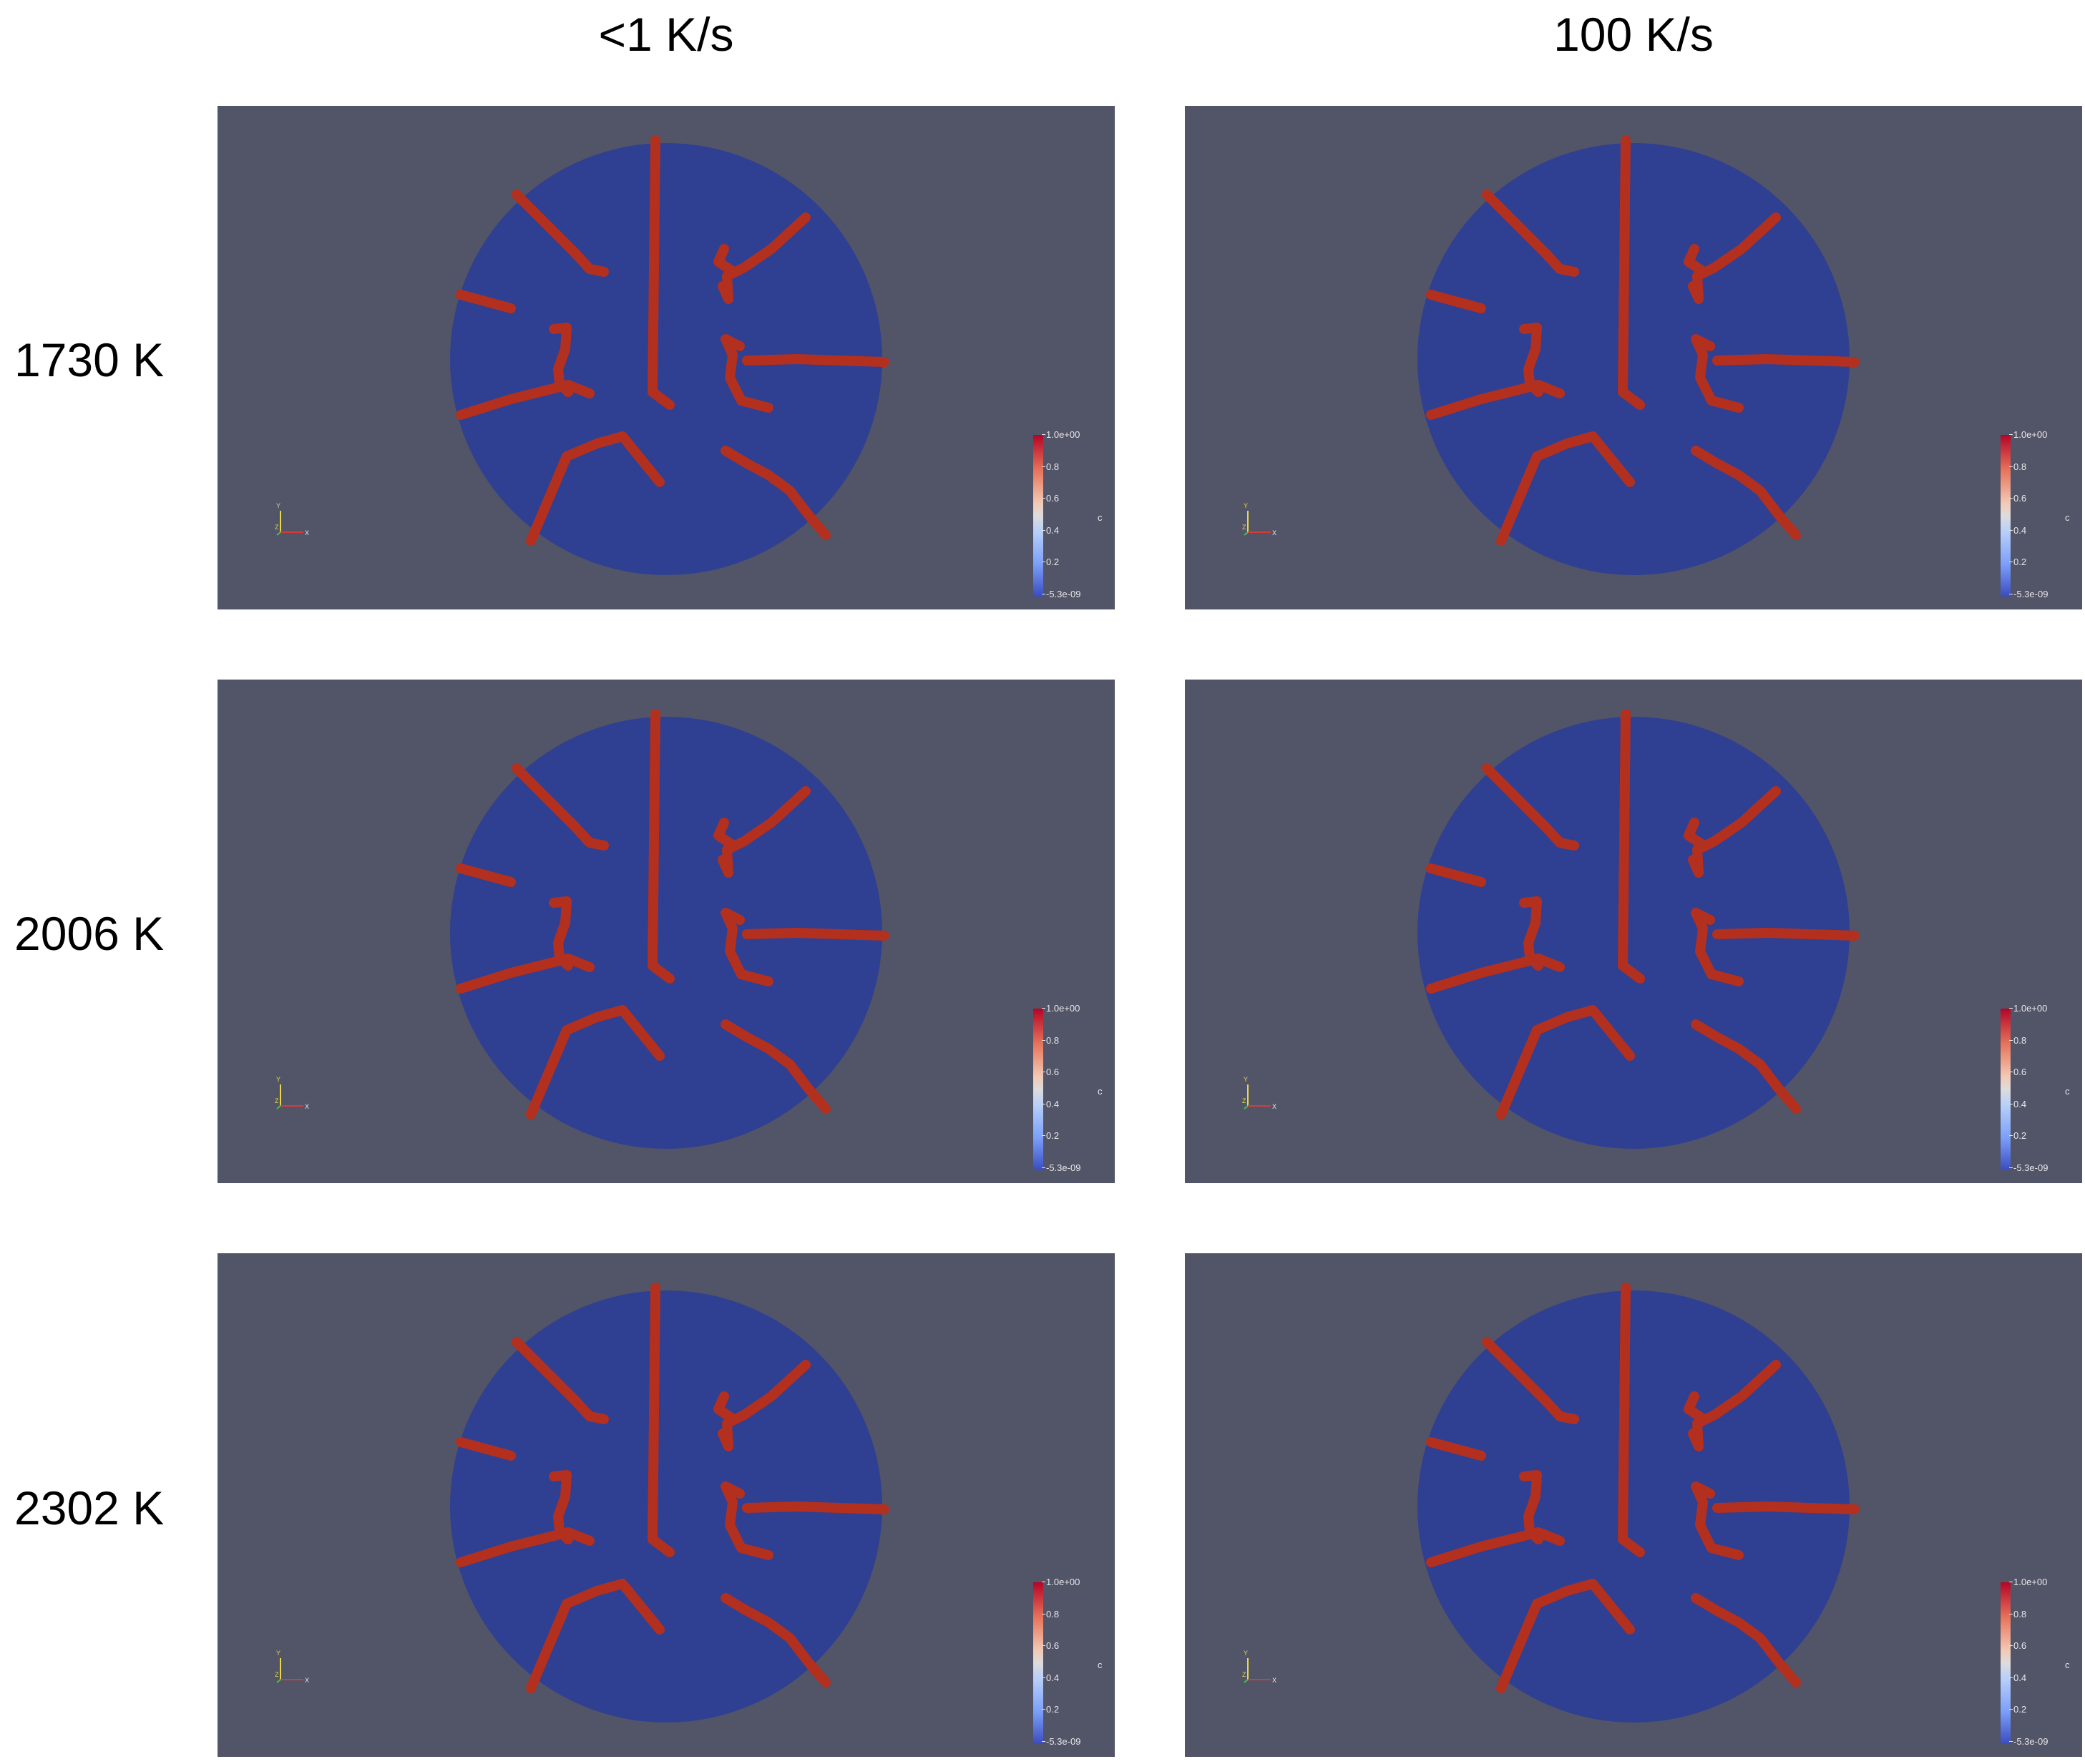 Image resolution: width=2085 pixels, height=1764 pixels. I want to click on column-header-slow: <1 K/s, so click(666, 35).